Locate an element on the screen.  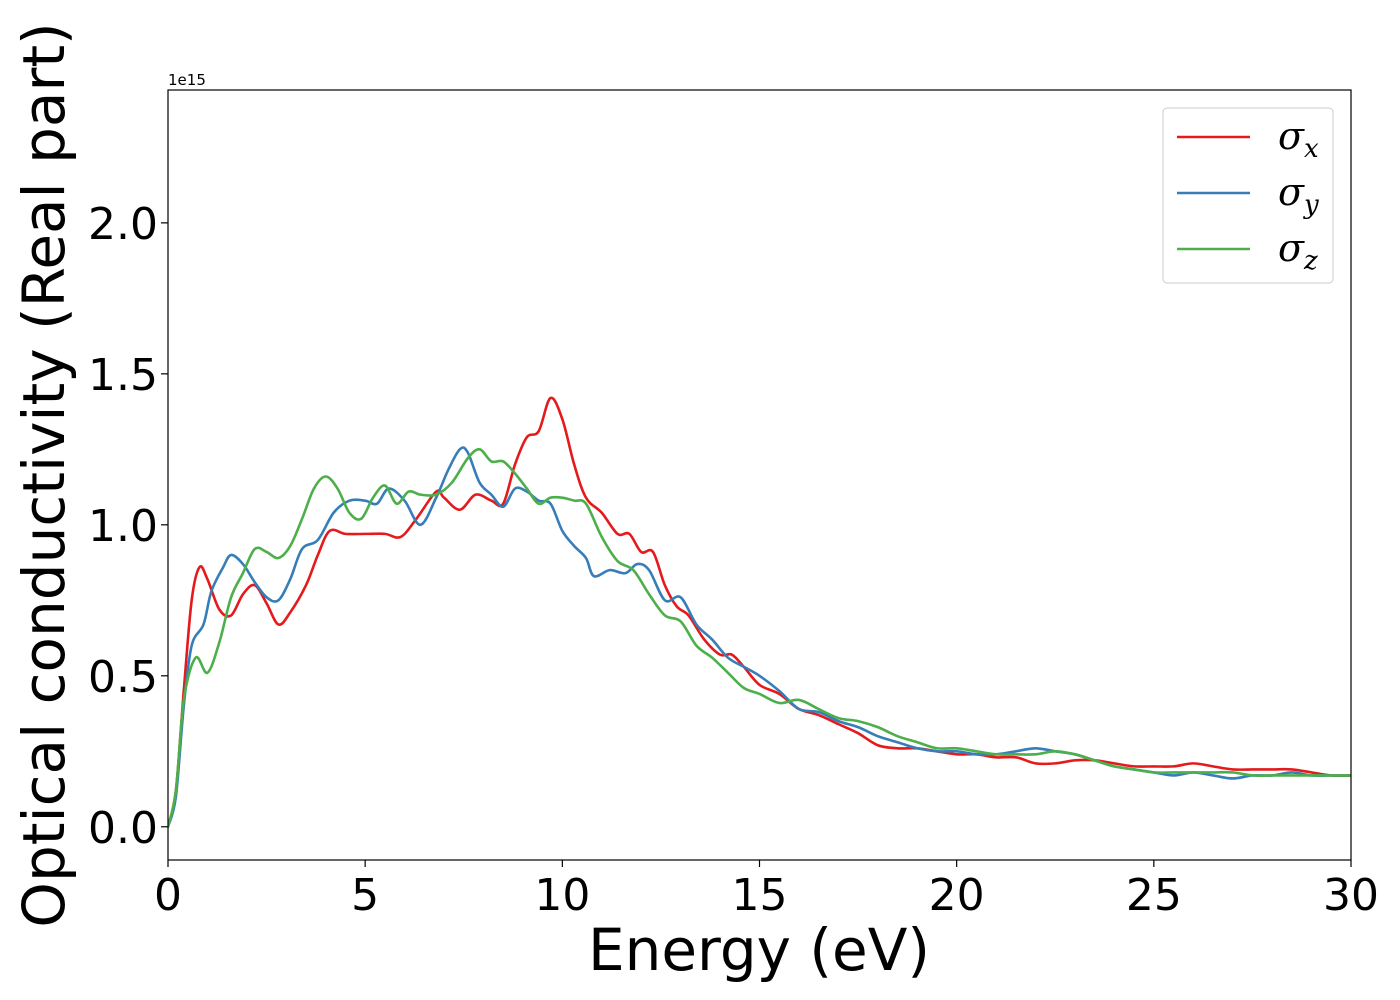
legend: σx σy σz is located at coordinates (1248, 195).